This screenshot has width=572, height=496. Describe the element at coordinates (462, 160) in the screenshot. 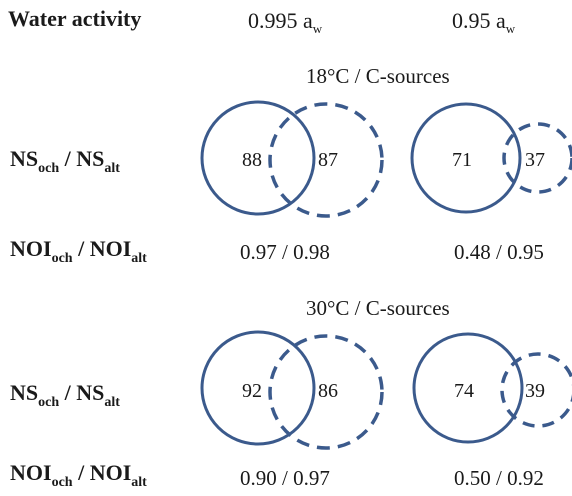

I see `ns-och-count: 71` at that location.